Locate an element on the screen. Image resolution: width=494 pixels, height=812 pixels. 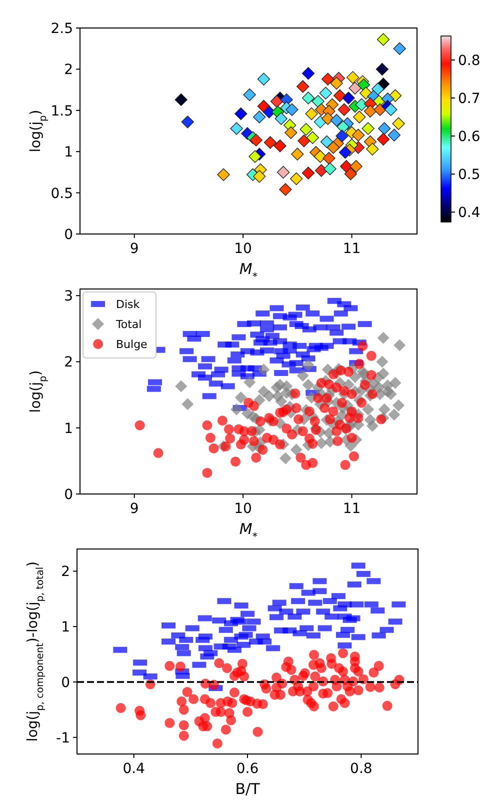
color-bar-label: 0.8 is located at coordinates (469, 60).